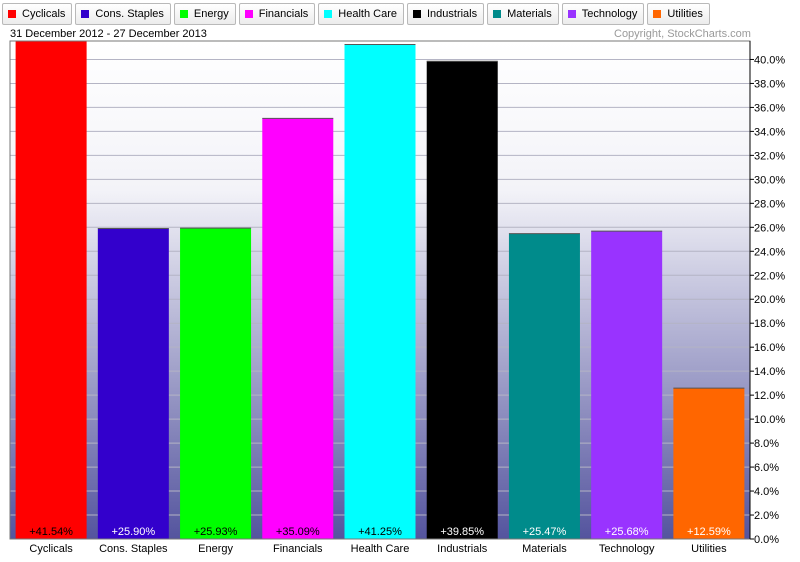 Image resolution: width=800 pixels, height=562 pixels. Describe the element at coordinates (682, 34) in the screenshot. I see `copyright-notice: Copyright, StockCharts.com` at that location.